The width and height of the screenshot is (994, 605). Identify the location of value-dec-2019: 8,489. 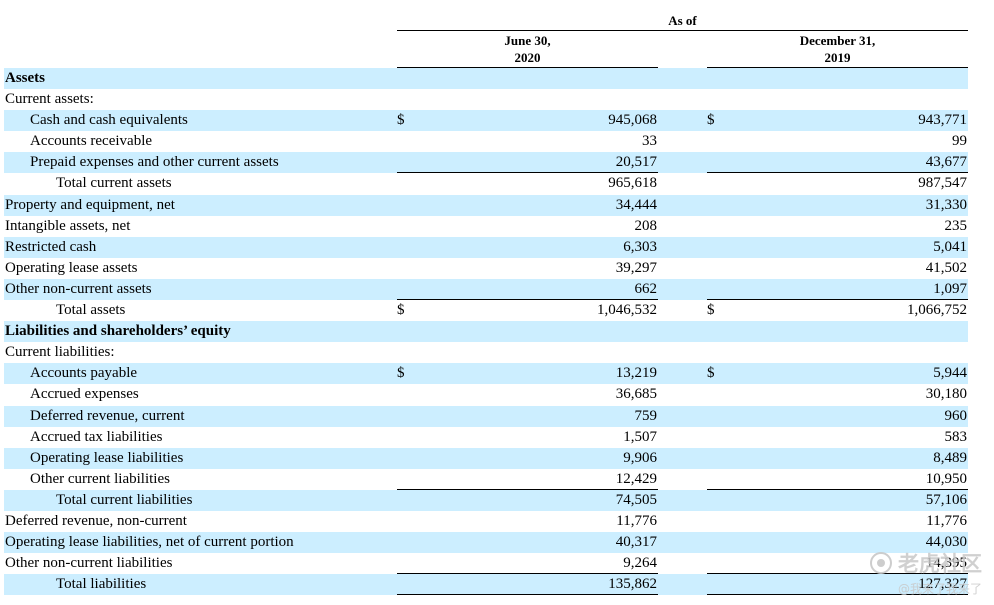
(950, 457).